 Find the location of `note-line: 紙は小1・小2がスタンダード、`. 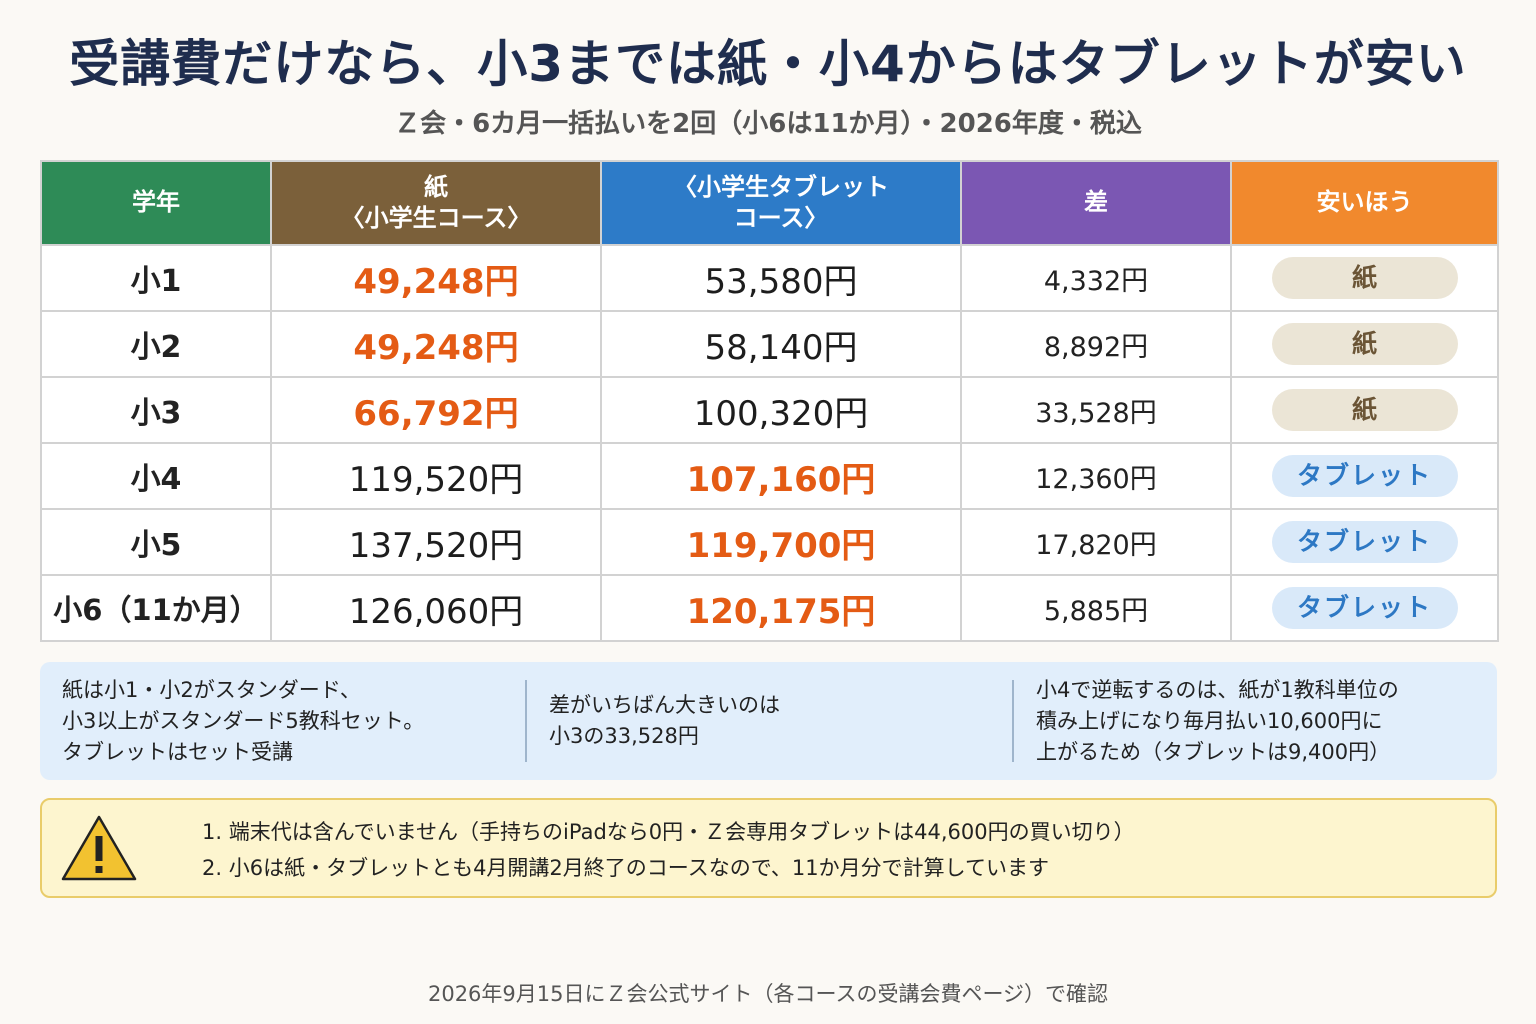

note-line: 紙は小1・小2がスタンダード、 is located at coordinates (211, 689).